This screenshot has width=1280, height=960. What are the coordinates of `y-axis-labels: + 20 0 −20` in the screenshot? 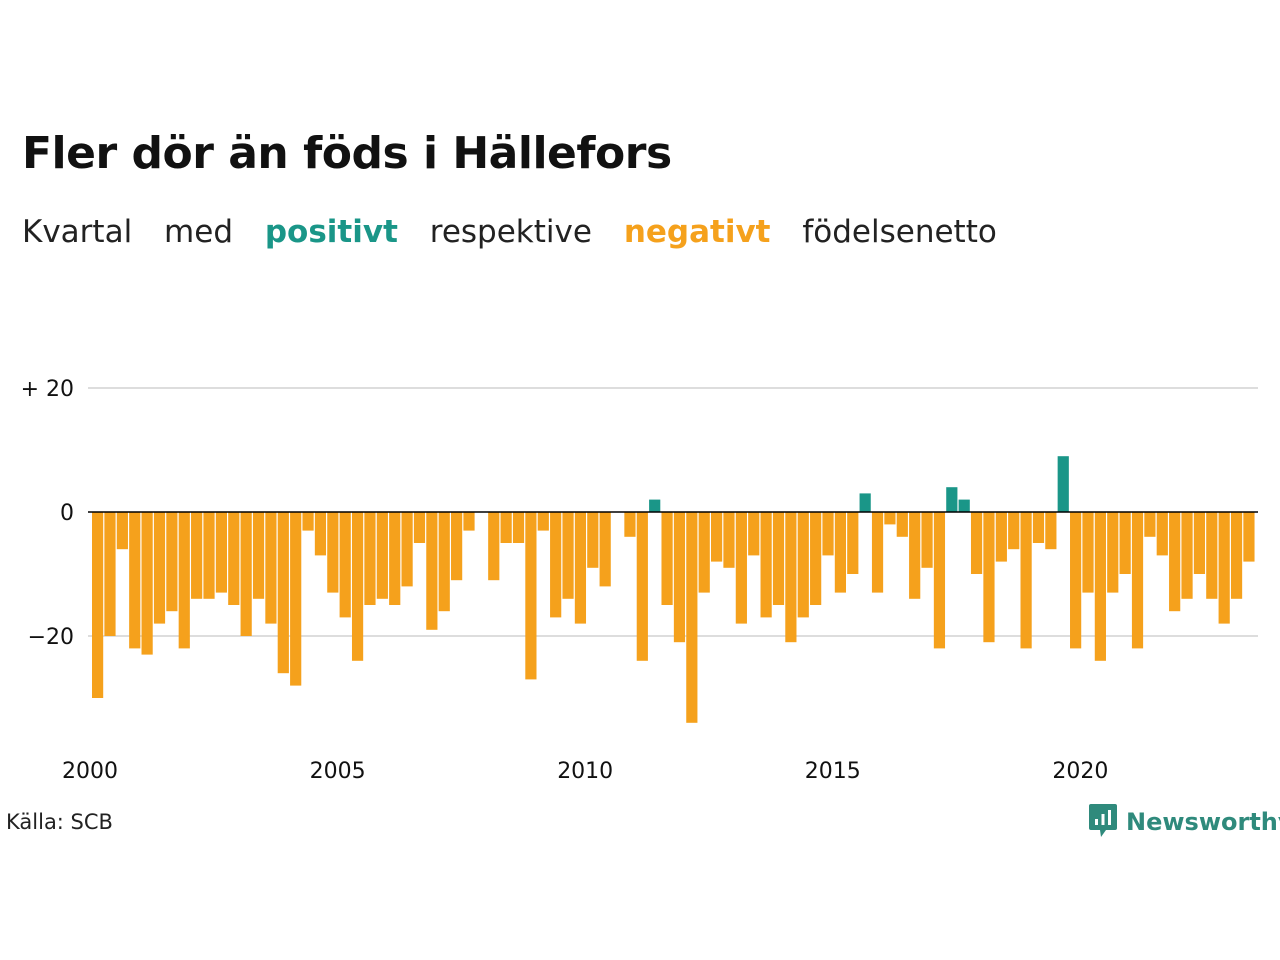 It's located at (47, 513).